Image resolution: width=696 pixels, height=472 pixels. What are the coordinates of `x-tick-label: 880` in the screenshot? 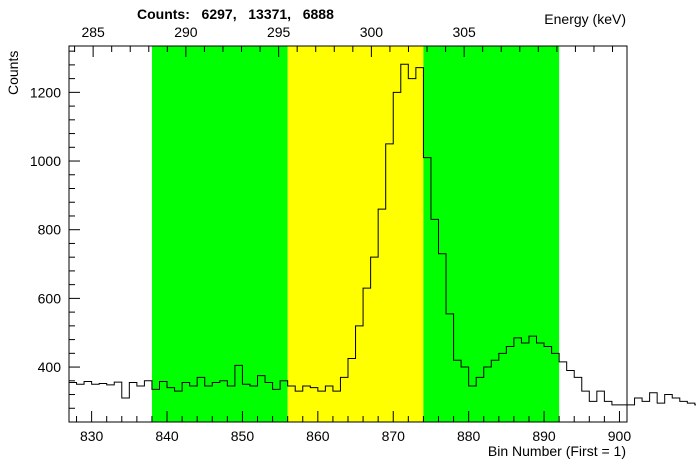 It's located at (469, 436).